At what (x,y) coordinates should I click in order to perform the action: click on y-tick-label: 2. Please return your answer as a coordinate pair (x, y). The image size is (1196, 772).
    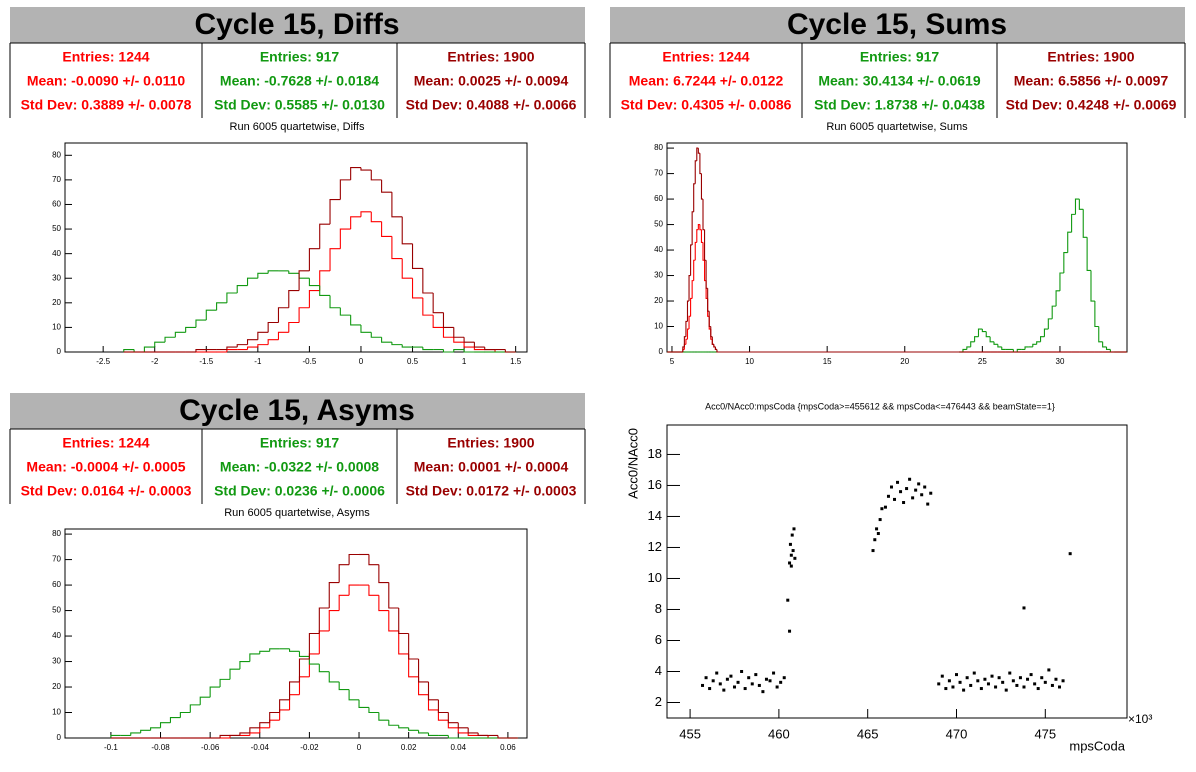
    Looking at the image, I should click on (658, 701).